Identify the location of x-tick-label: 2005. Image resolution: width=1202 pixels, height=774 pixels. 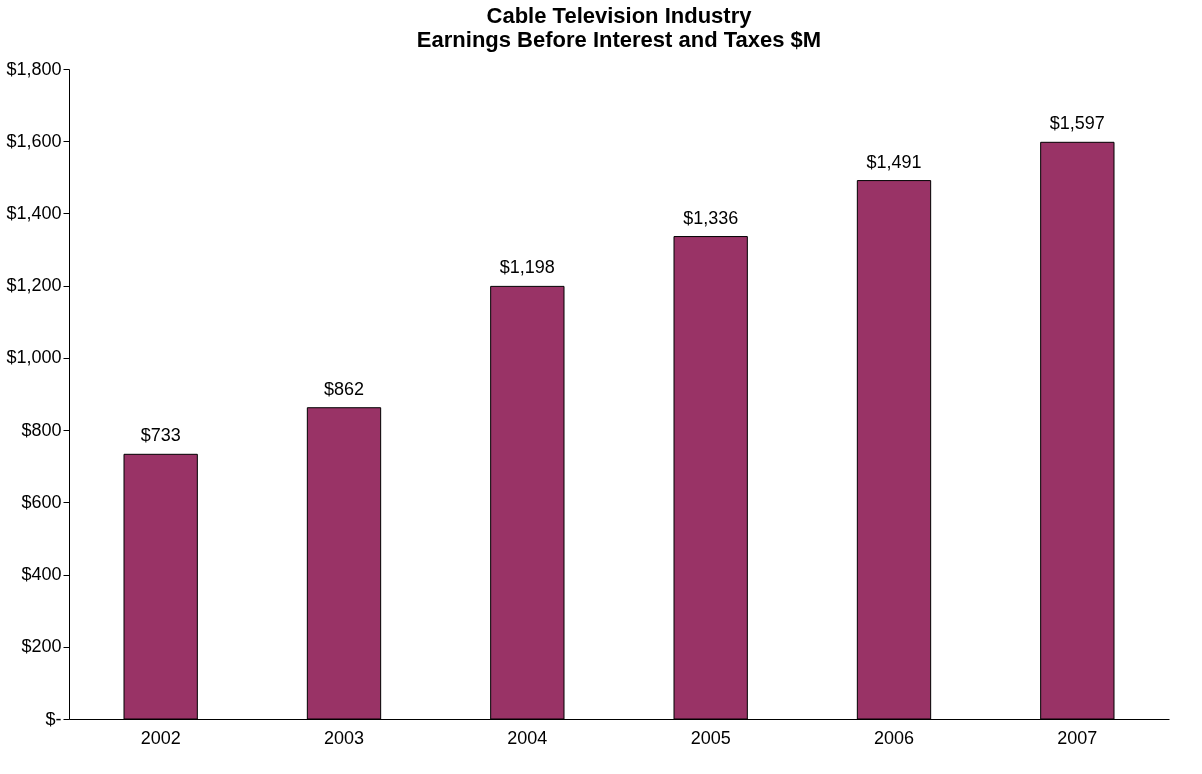
(710, 737).